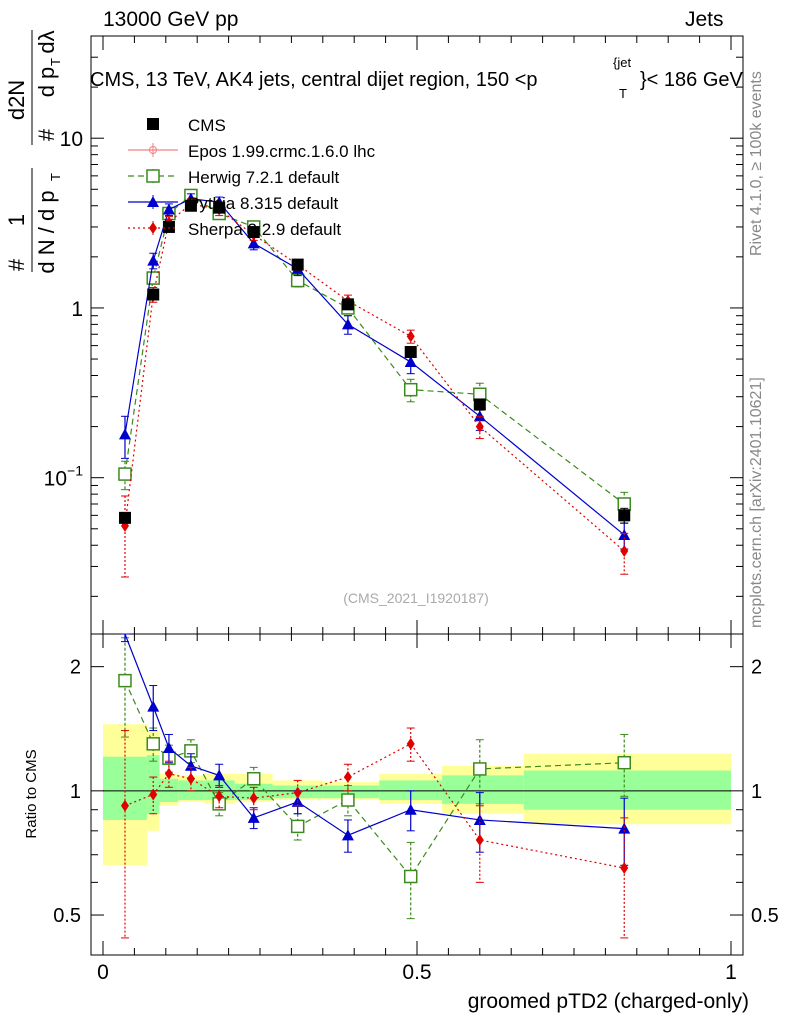 This screenshot has height=1024, width=786. Describe the element at coordinates (263, 177) in the screenshot. I see `legend-label-herwig: Herwig 7.2.1 default` at that location.